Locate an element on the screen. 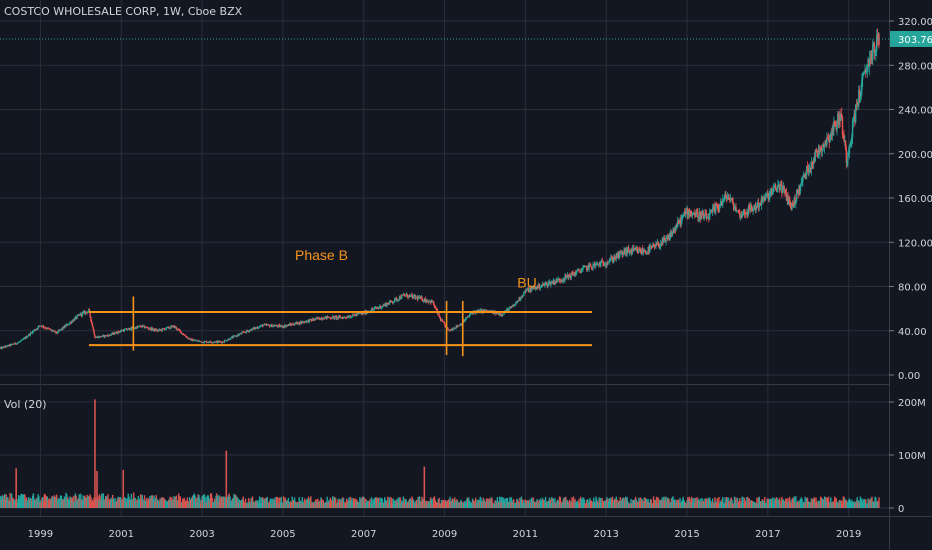 The image size is (932, 550). time-tick-label: 2009 is located at coordinates (444, 534).